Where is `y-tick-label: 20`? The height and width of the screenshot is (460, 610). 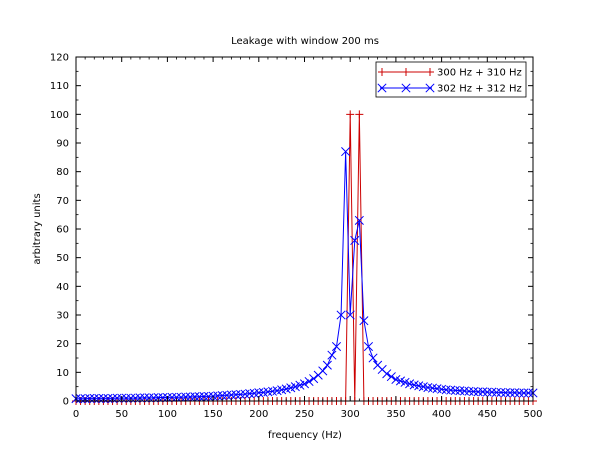
y-tick-label: 20 is located at coordinates (62, 344).